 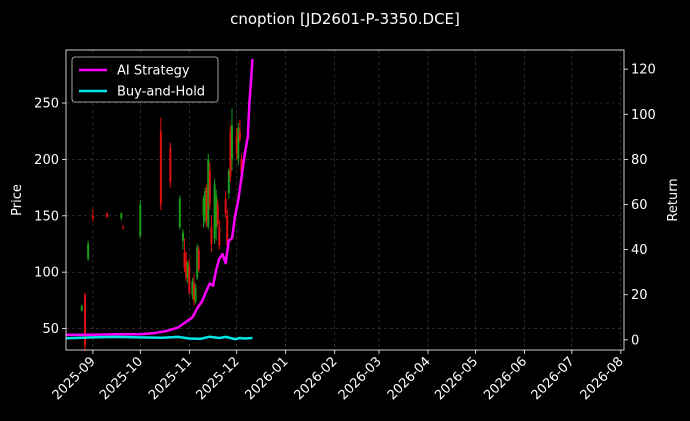 I want to click on legend-box, so click(x=145, y=79).